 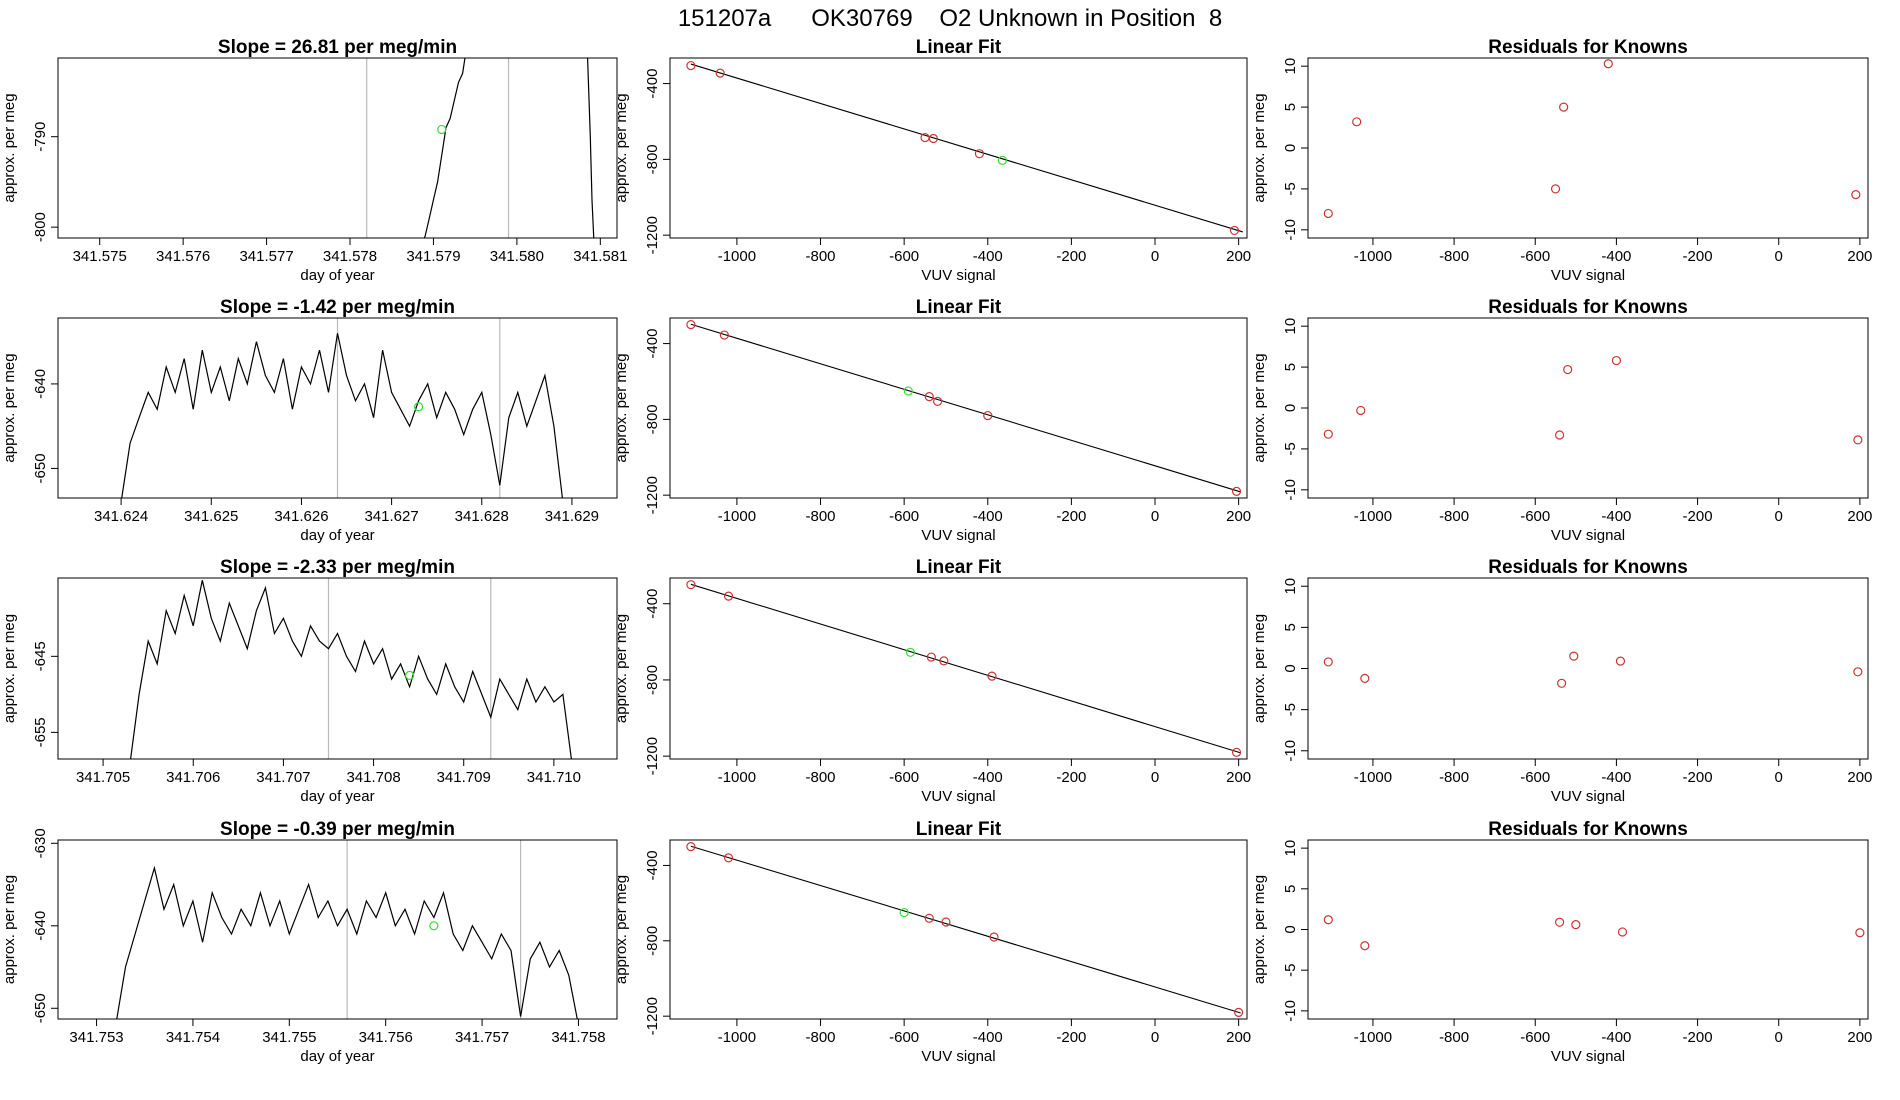 I want to click on panel-title: Linear Fit, so click(x=959, y=47).